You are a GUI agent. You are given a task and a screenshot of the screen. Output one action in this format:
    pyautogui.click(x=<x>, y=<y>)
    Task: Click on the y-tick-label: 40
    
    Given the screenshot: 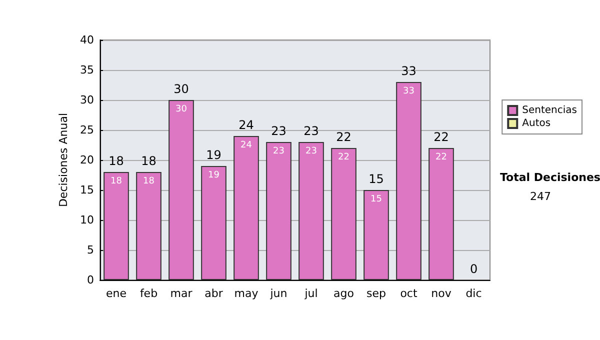 What is the action you would take?
    pyautogui.click(x=87, y=40)
    